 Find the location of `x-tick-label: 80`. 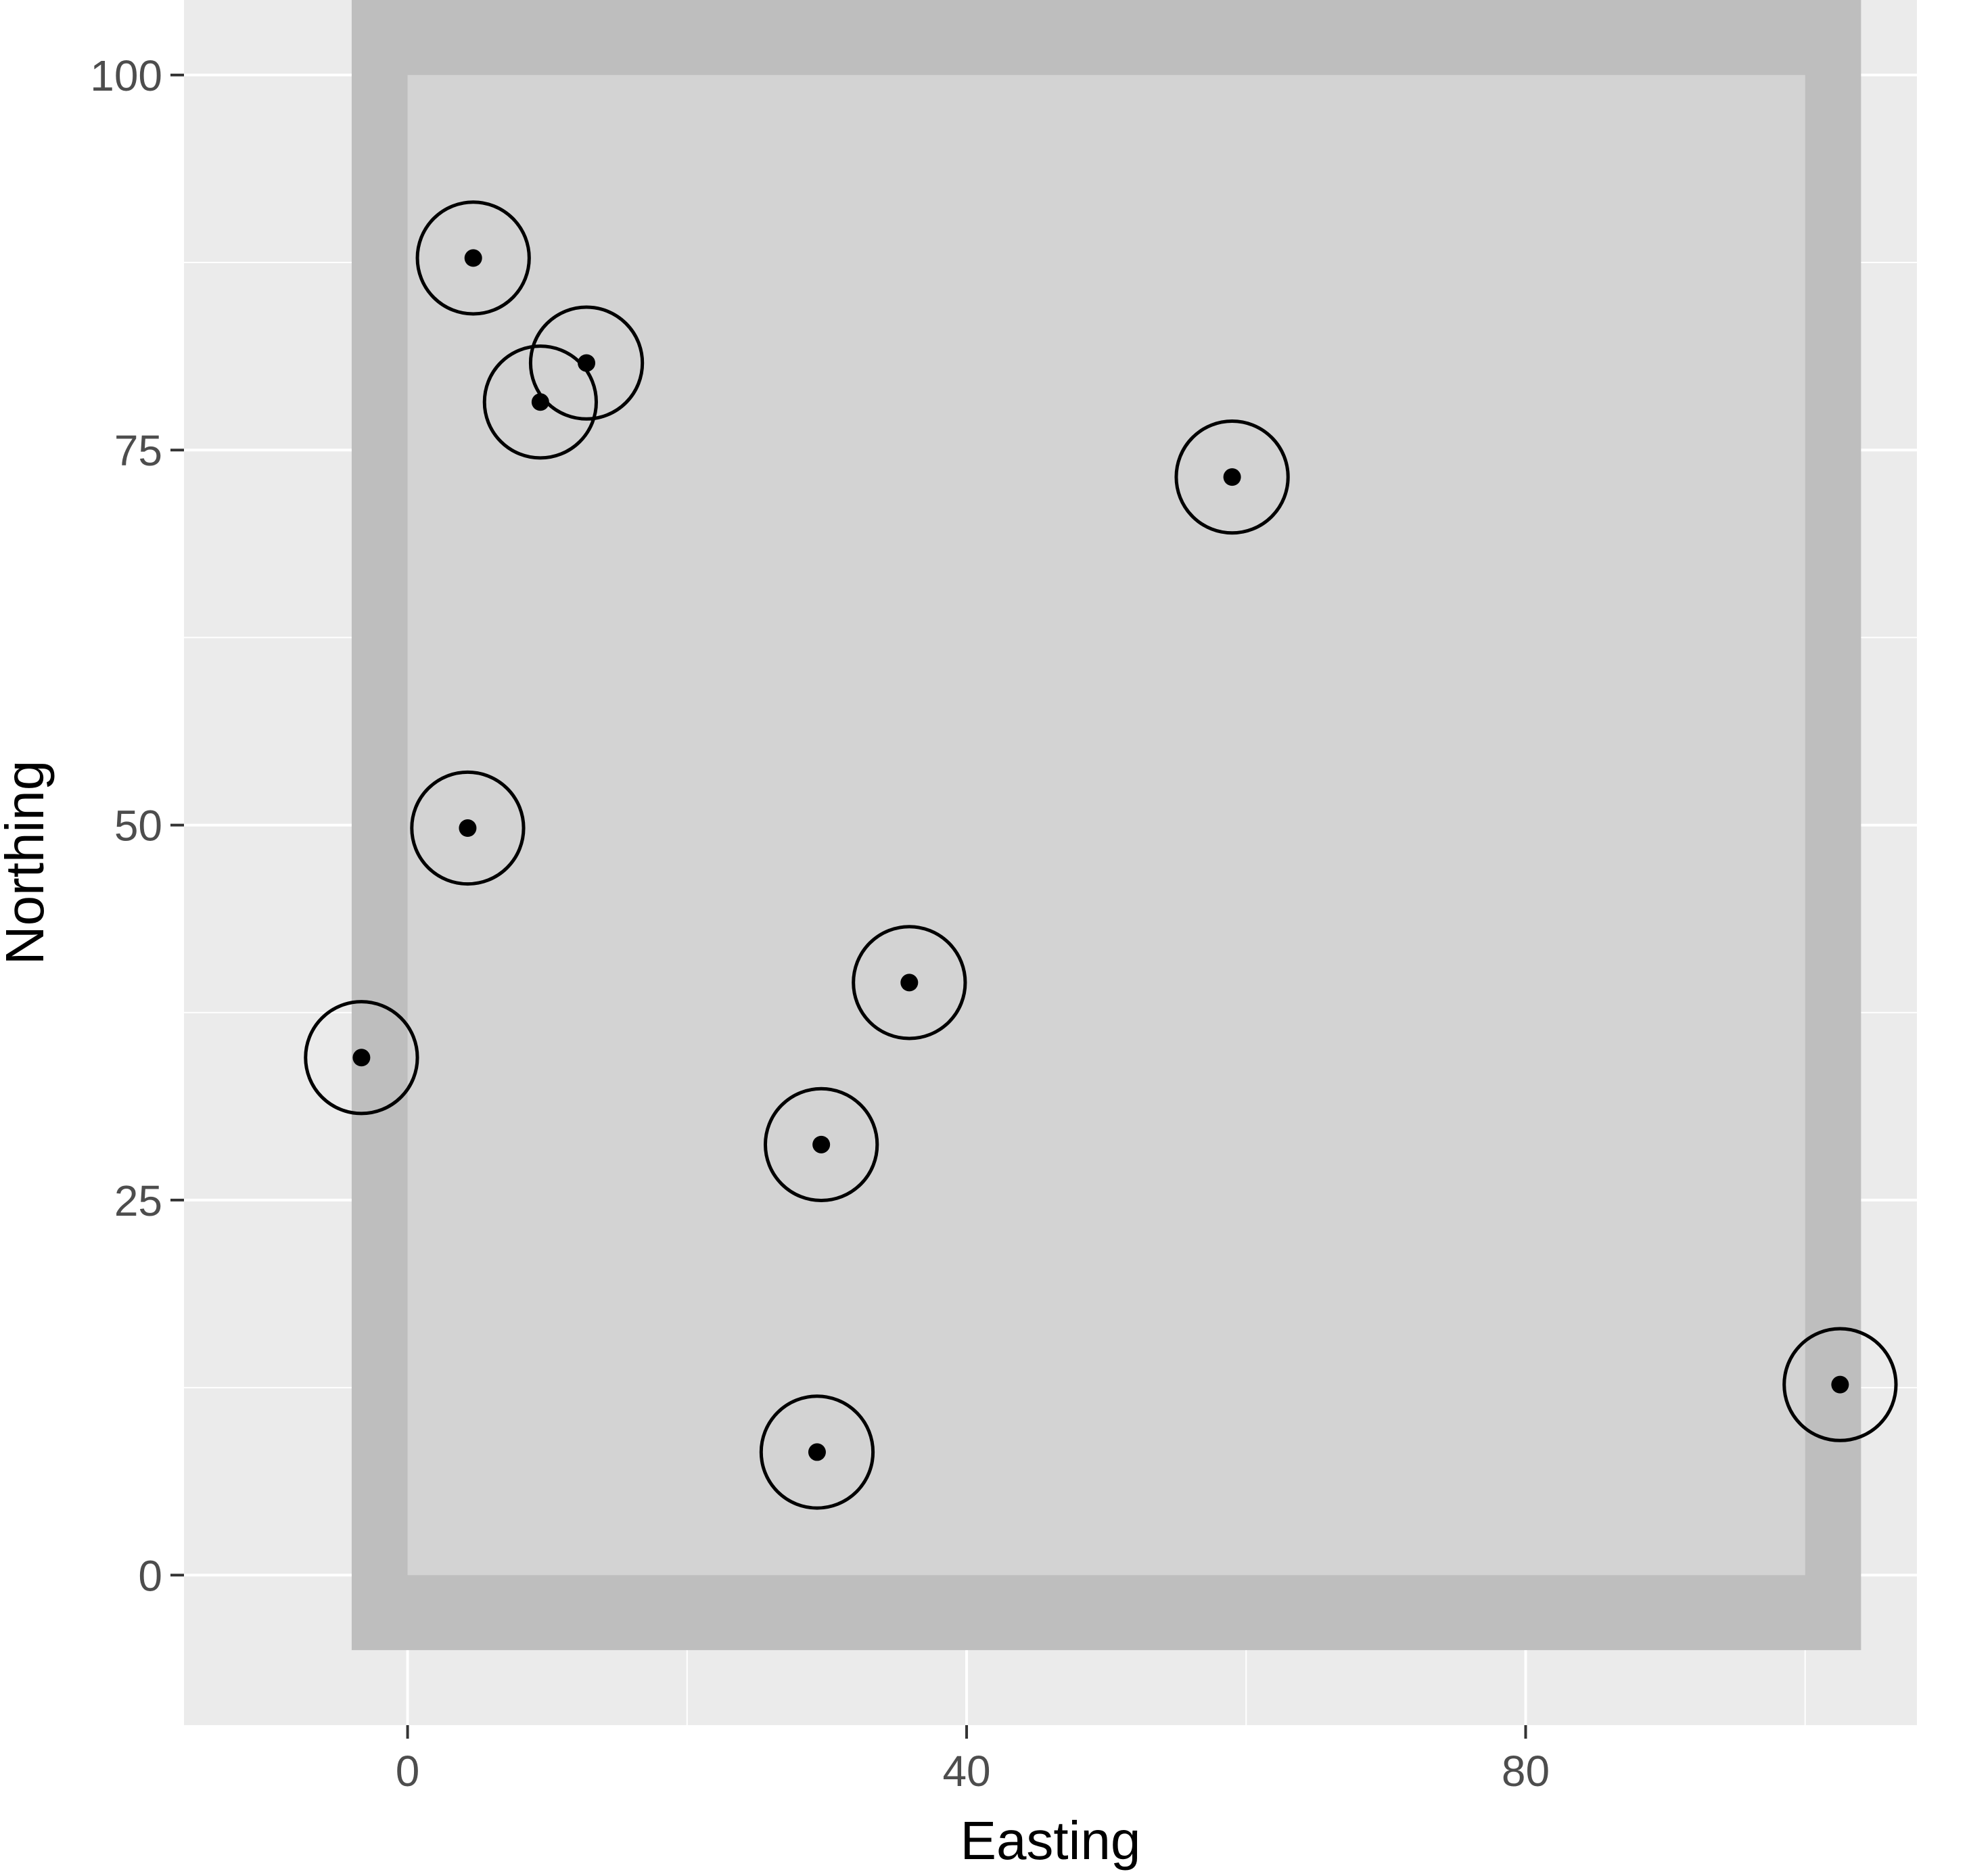

x-tick-label: 80 is located at coordinates (1526, 1771).